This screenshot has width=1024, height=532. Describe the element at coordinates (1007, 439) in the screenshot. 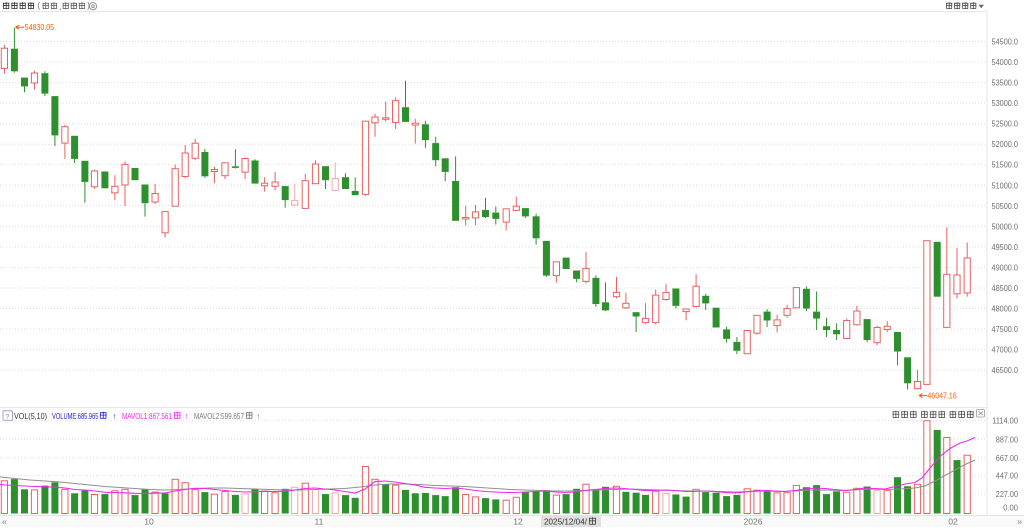

I see `svg-text: 887.00` at that location.